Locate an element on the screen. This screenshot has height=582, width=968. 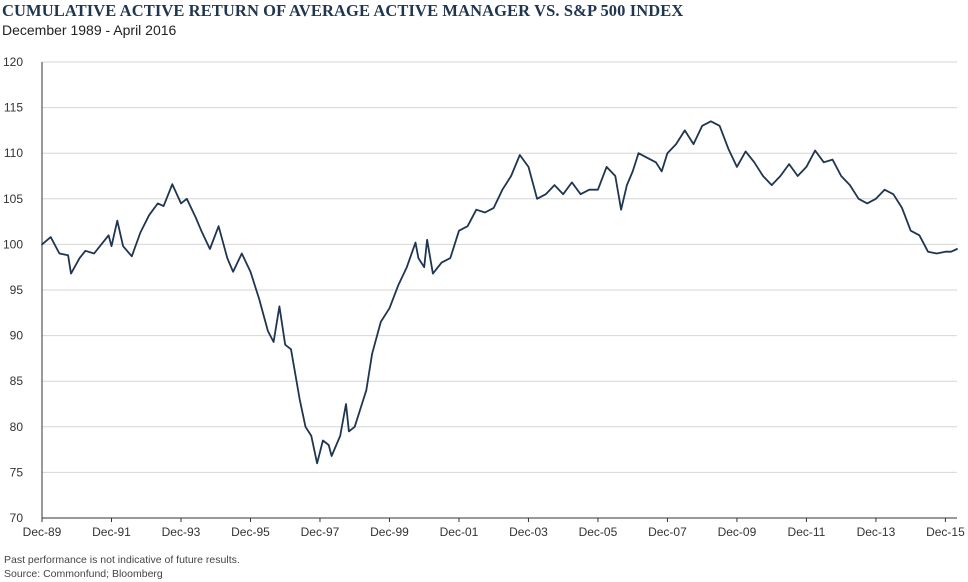
y-tick-label: 90 is located at coordinates (17, 336).